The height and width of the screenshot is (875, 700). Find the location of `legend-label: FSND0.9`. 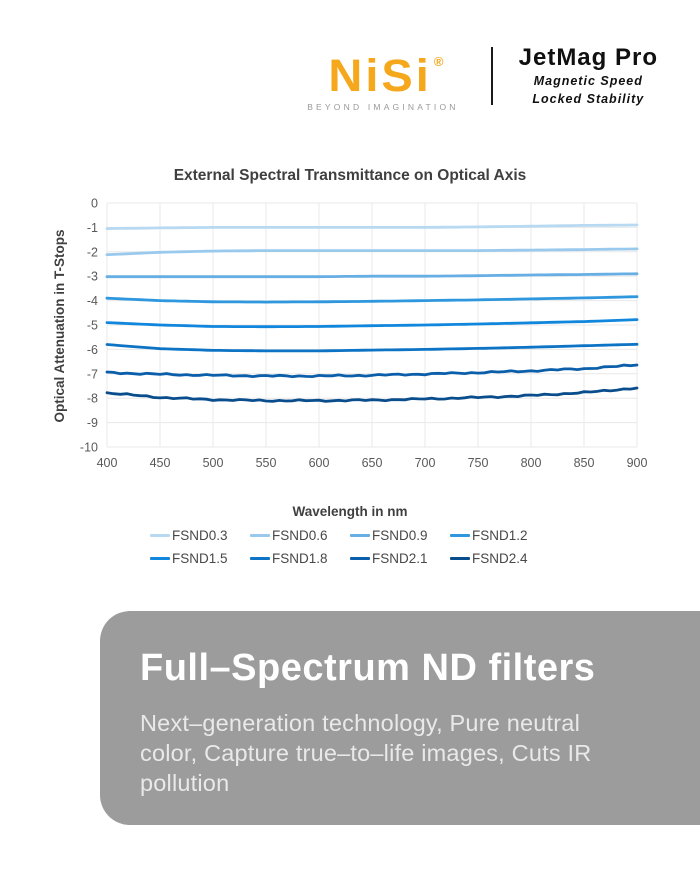

legend-label: FSND0.9 is located at coordinates (400, 535).